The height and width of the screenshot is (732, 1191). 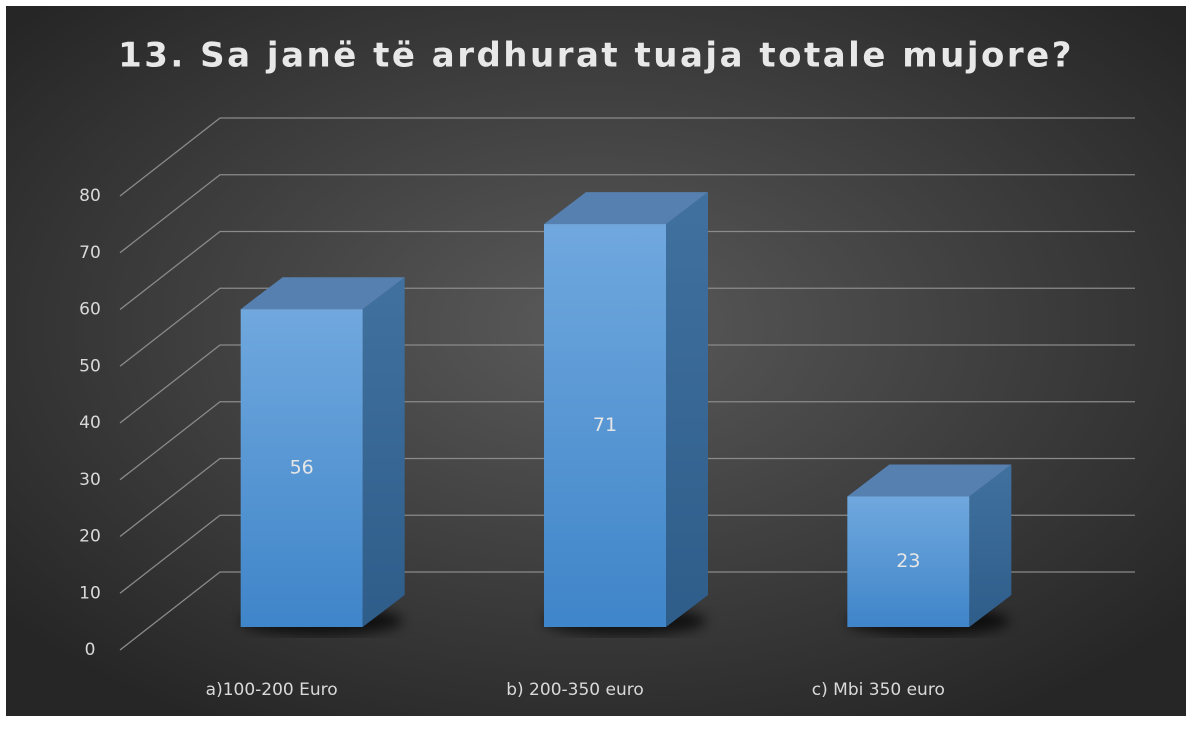 What do you see at coordinates (575, 690) in the screenshot?
I see `x-tick-label: b) 200-350 euro` at bounding box center [575, 690].